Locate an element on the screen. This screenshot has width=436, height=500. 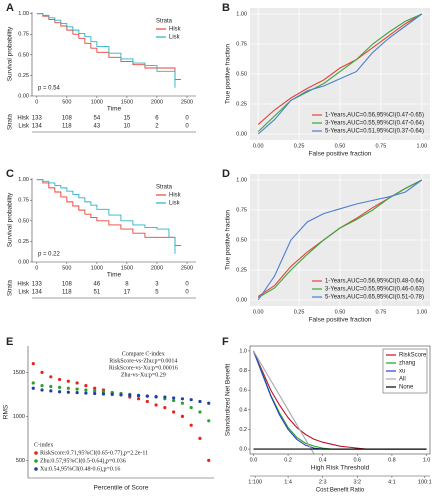
risk-table-value: 46 is located at coordinates (97, 285).